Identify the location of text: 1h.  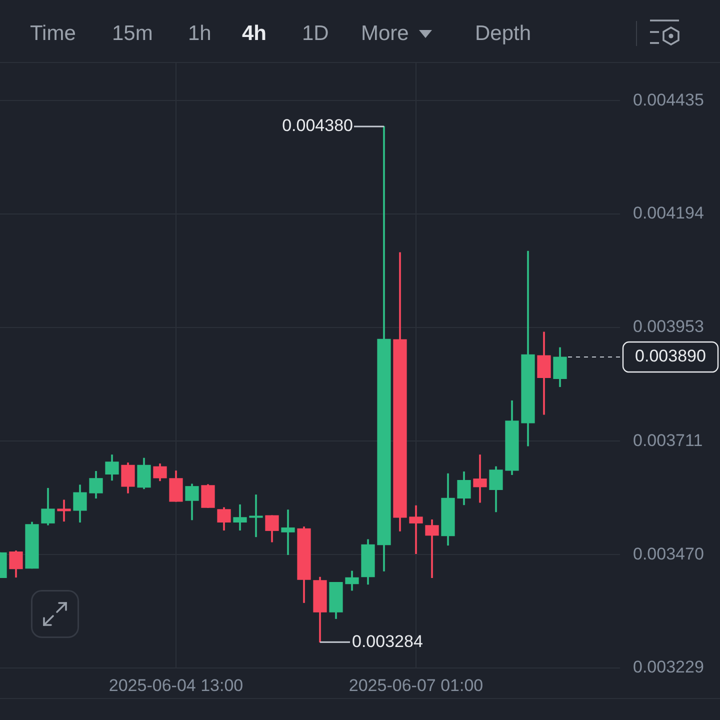
(200, 34).